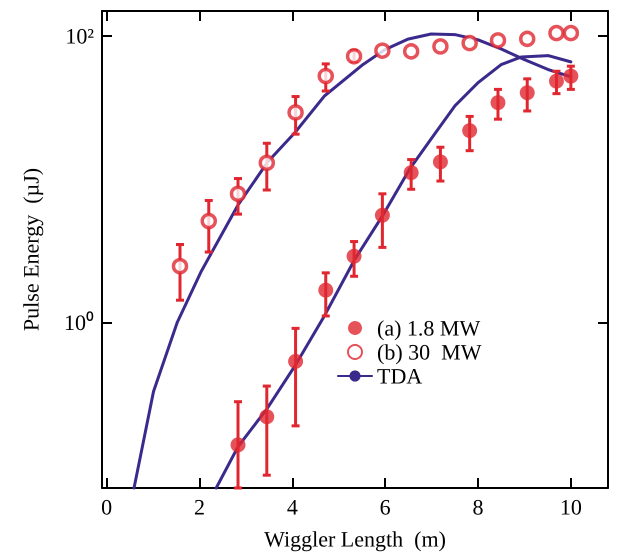 This screenshot has height=555, width=619. What do you see at coordinates (292, 507) in the screenshot?
I see `x-tick-label: 4` at bounding box center [292, 507].